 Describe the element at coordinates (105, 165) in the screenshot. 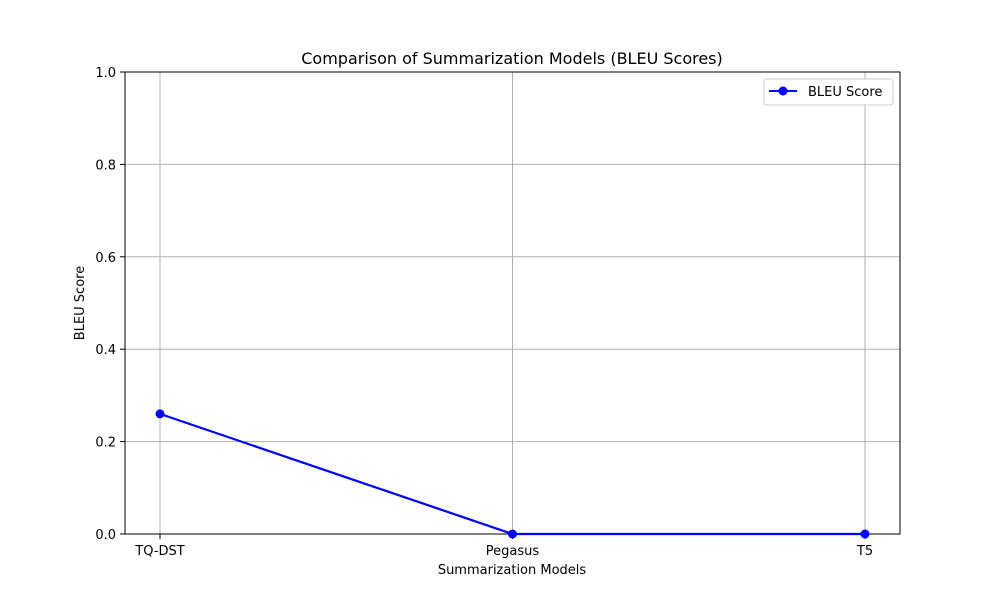

I see `y-tick-label: 0.8` at that location.